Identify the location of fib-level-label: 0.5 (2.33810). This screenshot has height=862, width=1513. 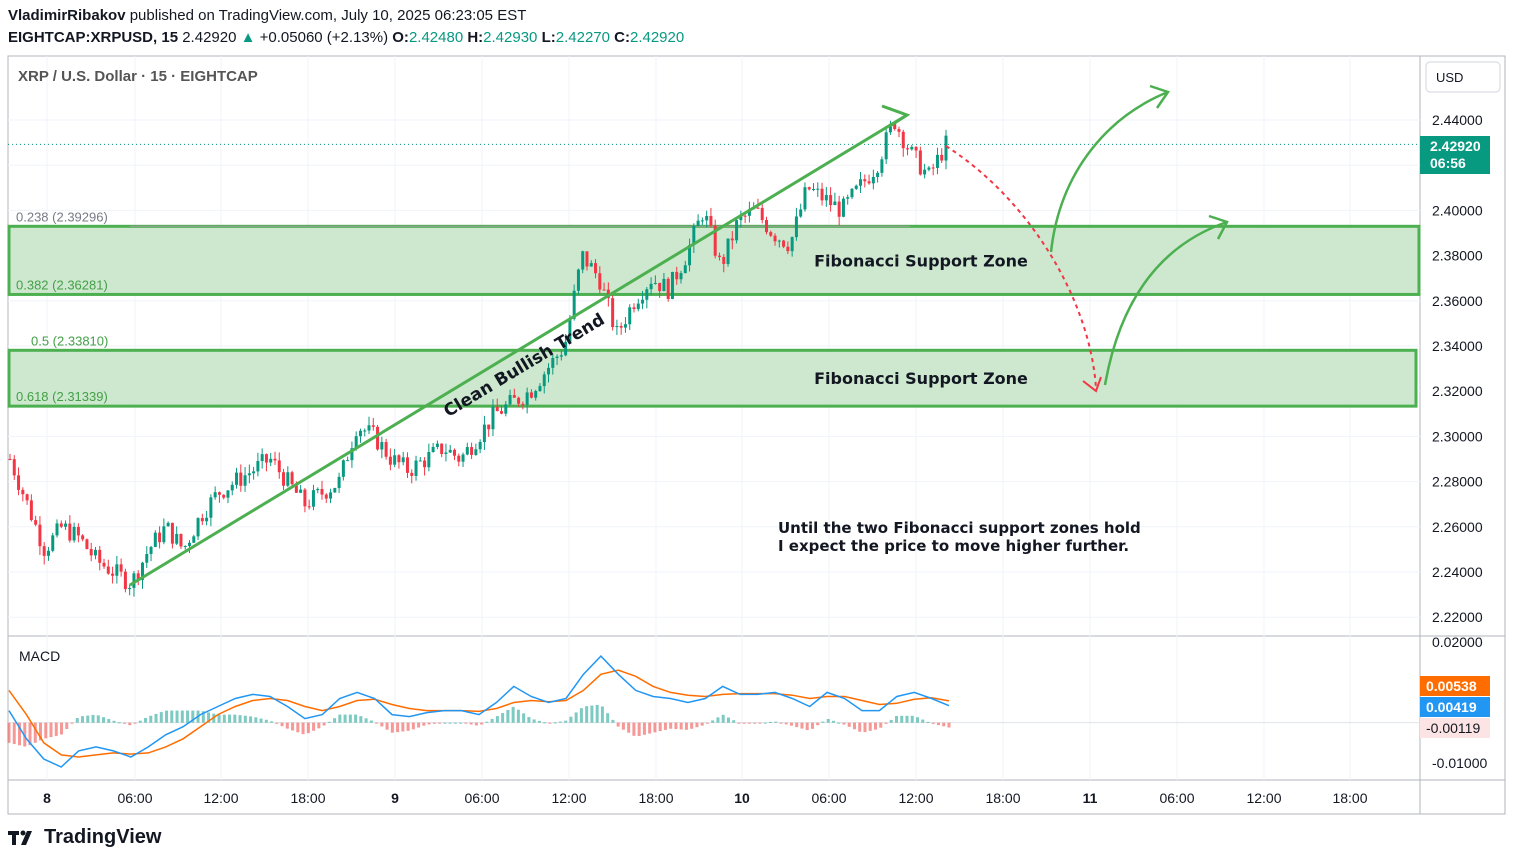
(69, 340).